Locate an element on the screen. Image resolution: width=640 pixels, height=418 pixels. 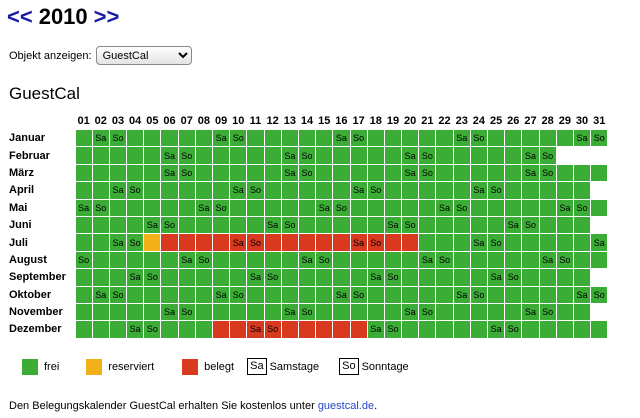
month-label: Oktober is located at coordinates (30, 294).